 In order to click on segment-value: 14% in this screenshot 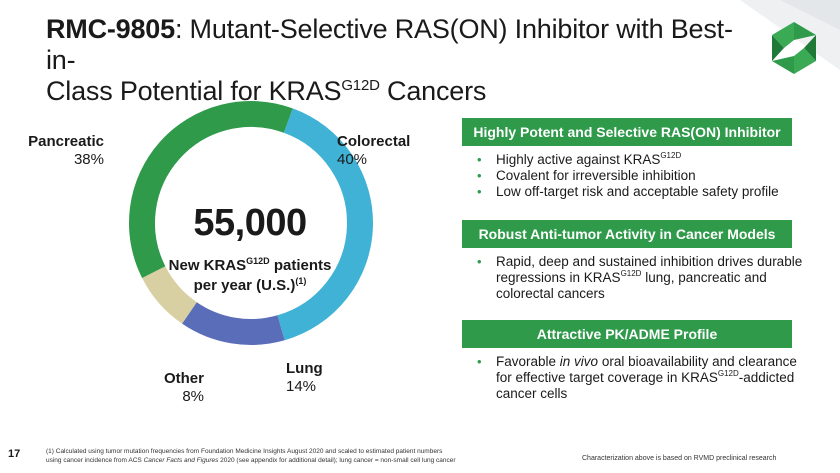, I will do `click(301, 386)`.